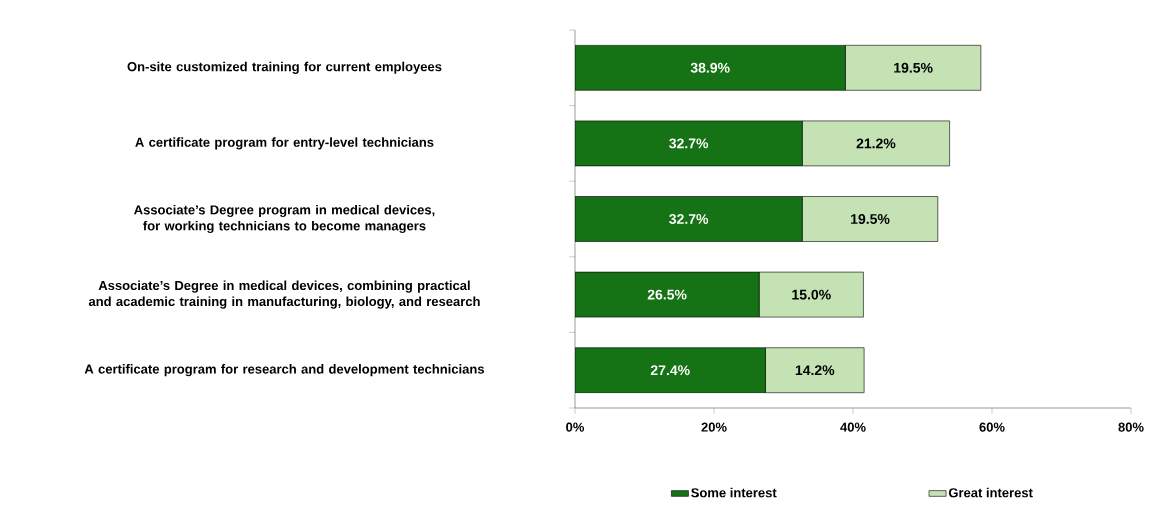 Image resolution: width=1159 pixels, height=517 pixels. Describe the element at coordinates (284, 294) in the screenshot. I see `y-tick-label: Associate’s Degree in medical devices, combining practical and academic training in manufacturing, biology, and research` at that location.